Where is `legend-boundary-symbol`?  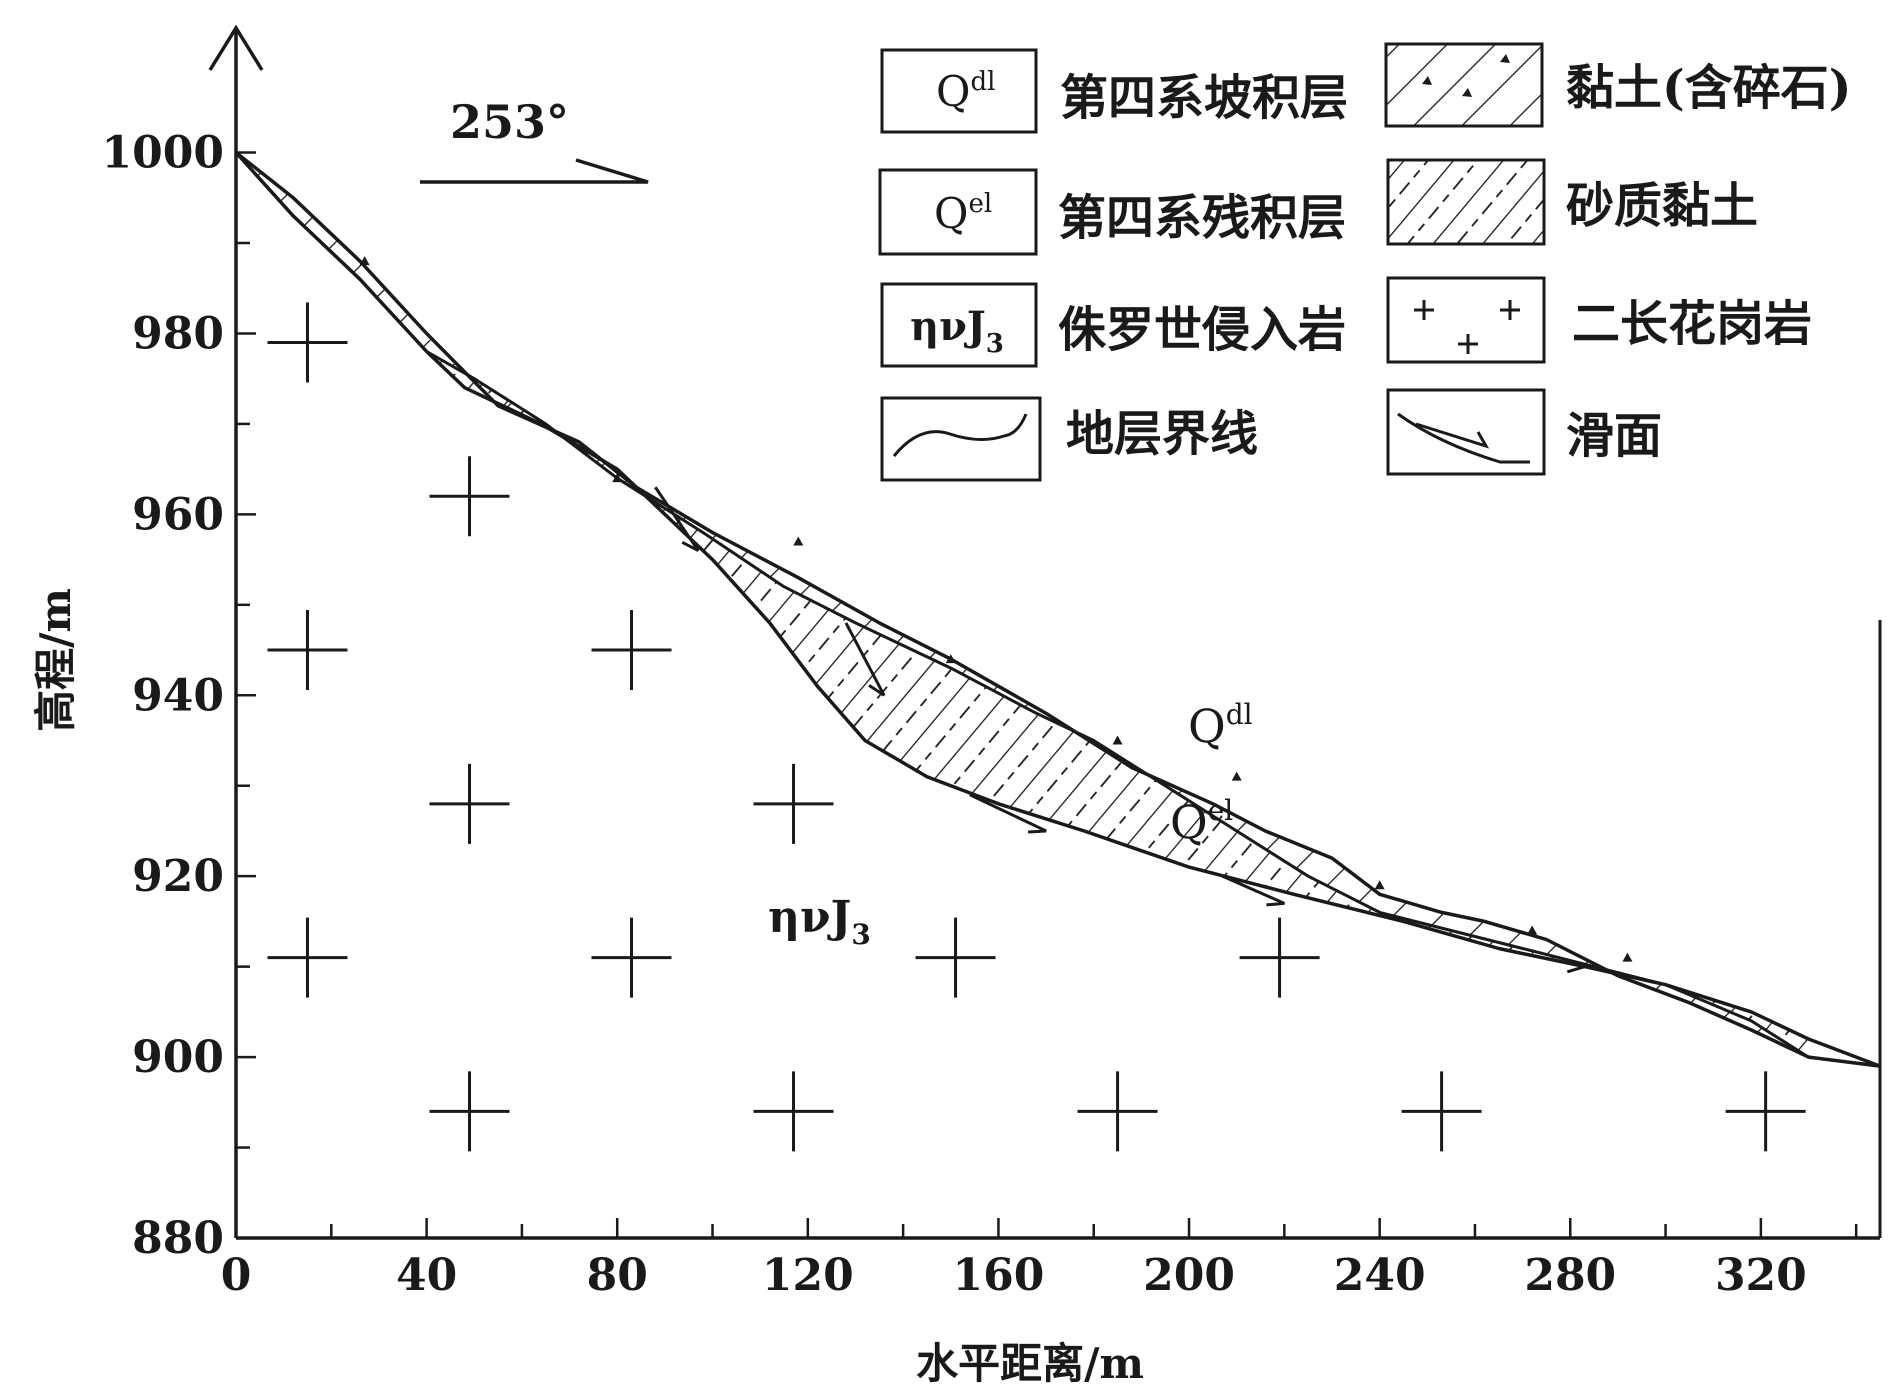
legend-boundary-symbol is located at coordinates (961, 439).